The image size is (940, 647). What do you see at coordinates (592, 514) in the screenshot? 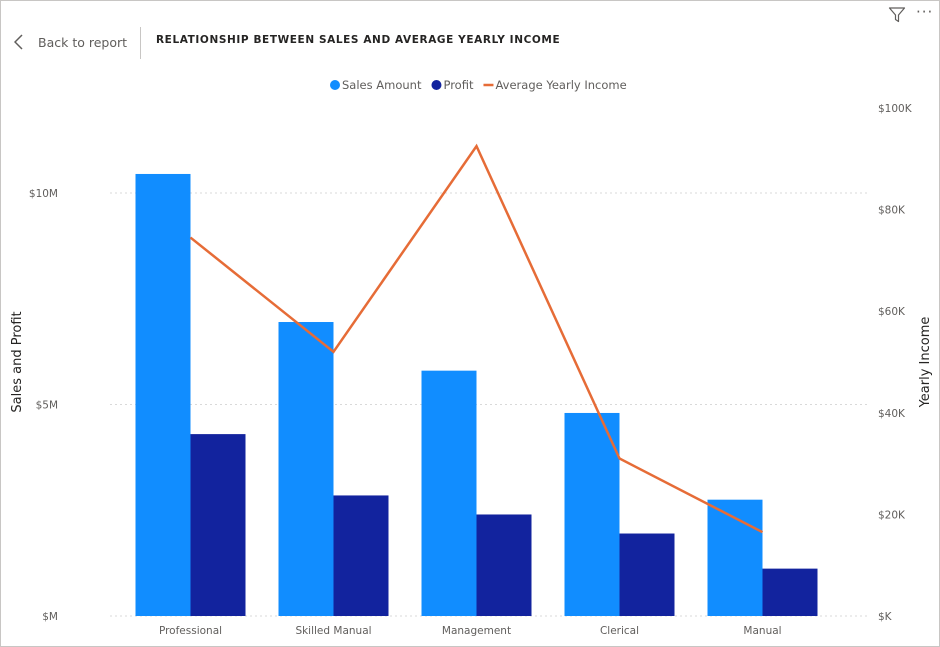
I see `bar-sales-amount-clerical` at bounding box center [592, 514].